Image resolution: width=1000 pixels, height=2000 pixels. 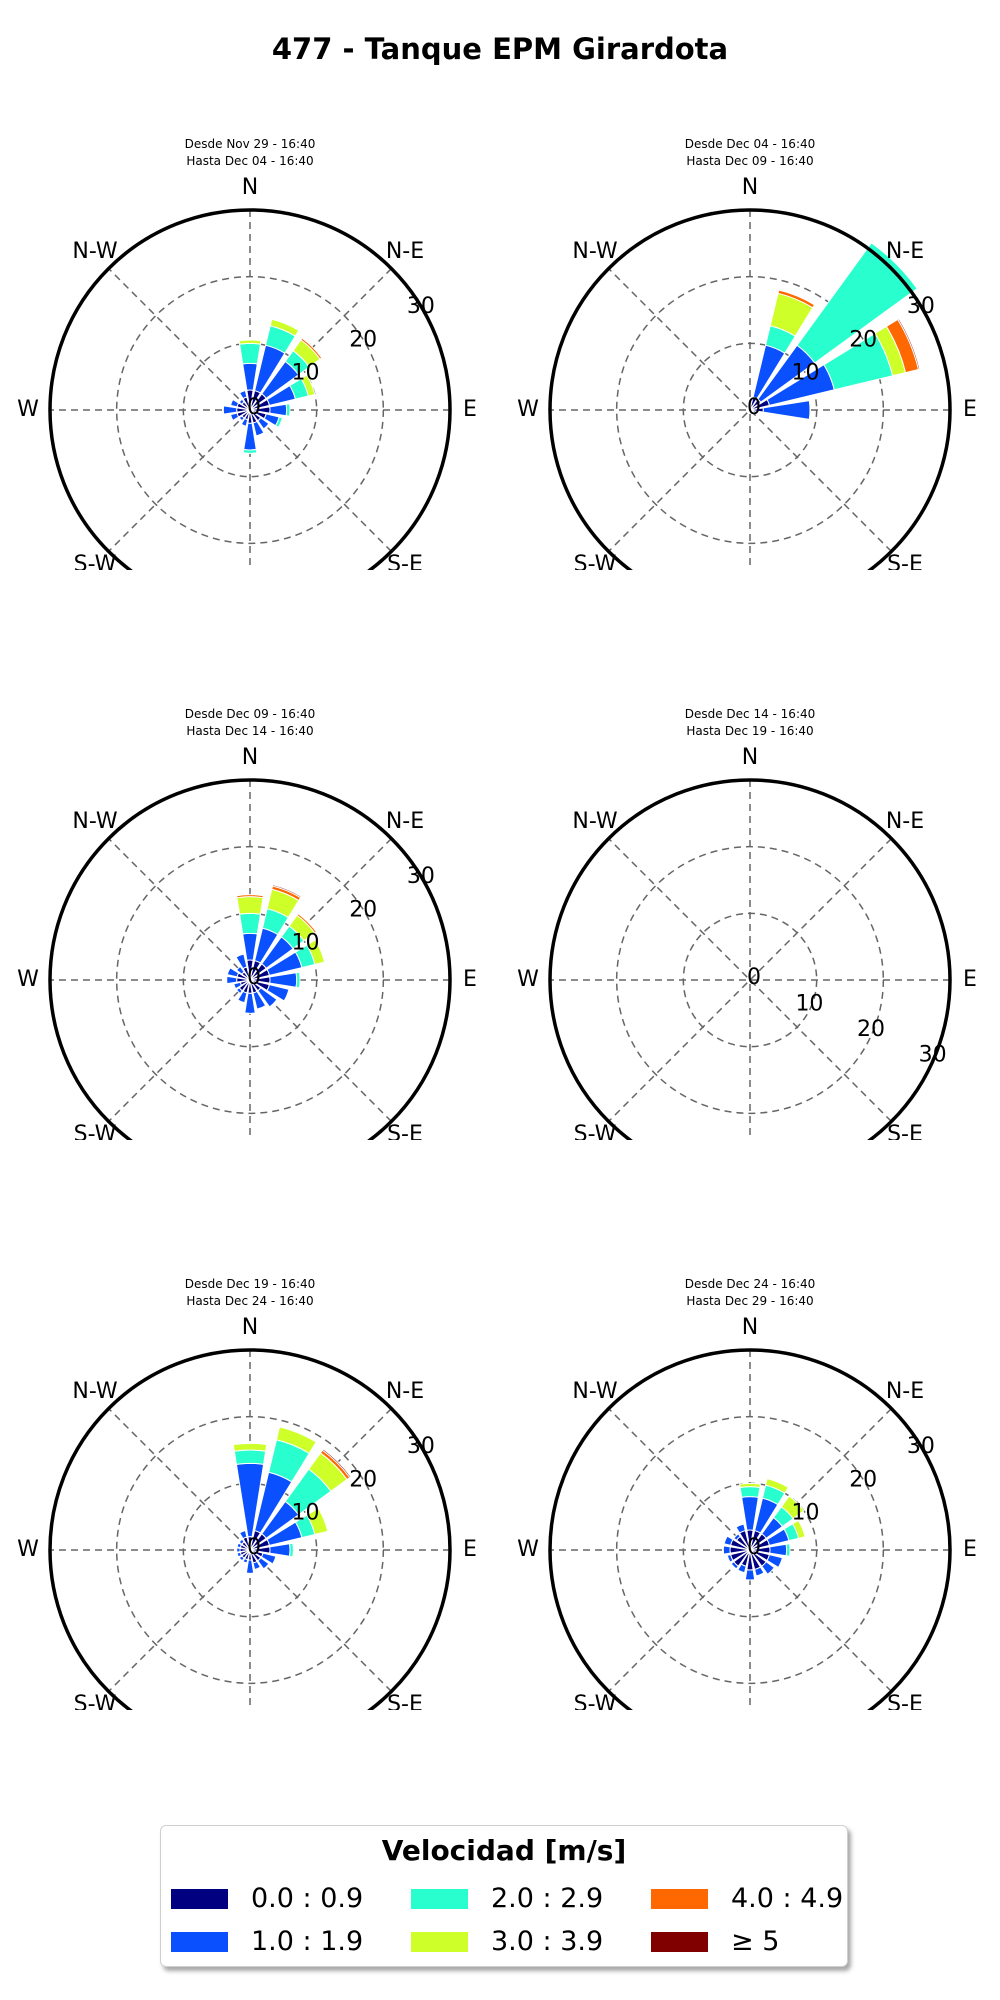 What do you see at coordinates (921, 306) in the screenshot?
I see `radial-tick-label: 30` at bounding box center [921, 306].